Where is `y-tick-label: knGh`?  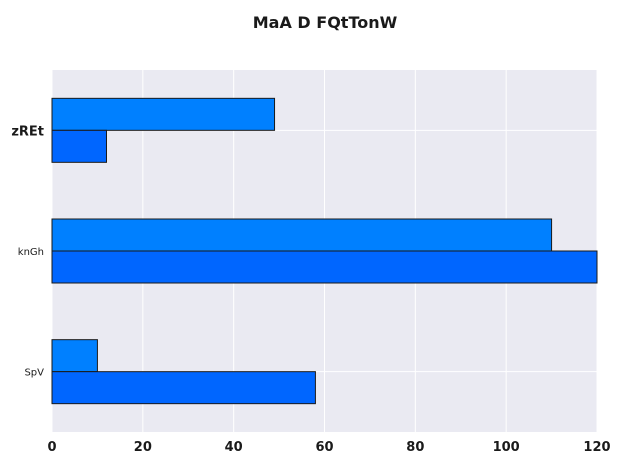 y-tick-label: knGh is located at coordinates (31, 252).